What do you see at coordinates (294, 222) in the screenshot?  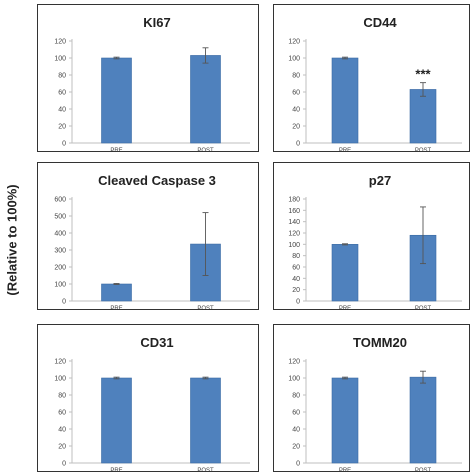 I see `y-tick-label: 140` at bounding box center [294, 222].